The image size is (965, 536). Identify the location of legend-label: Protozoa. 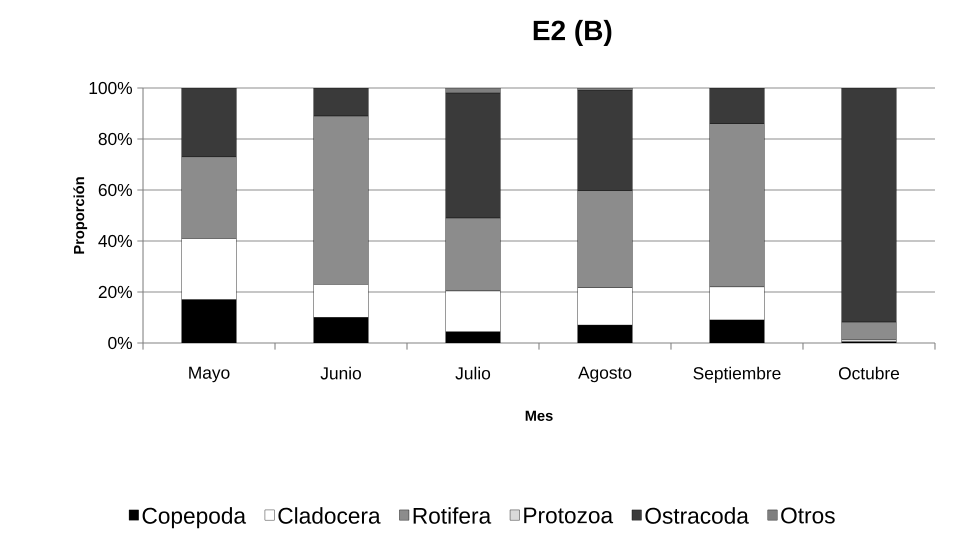
(569, 516).